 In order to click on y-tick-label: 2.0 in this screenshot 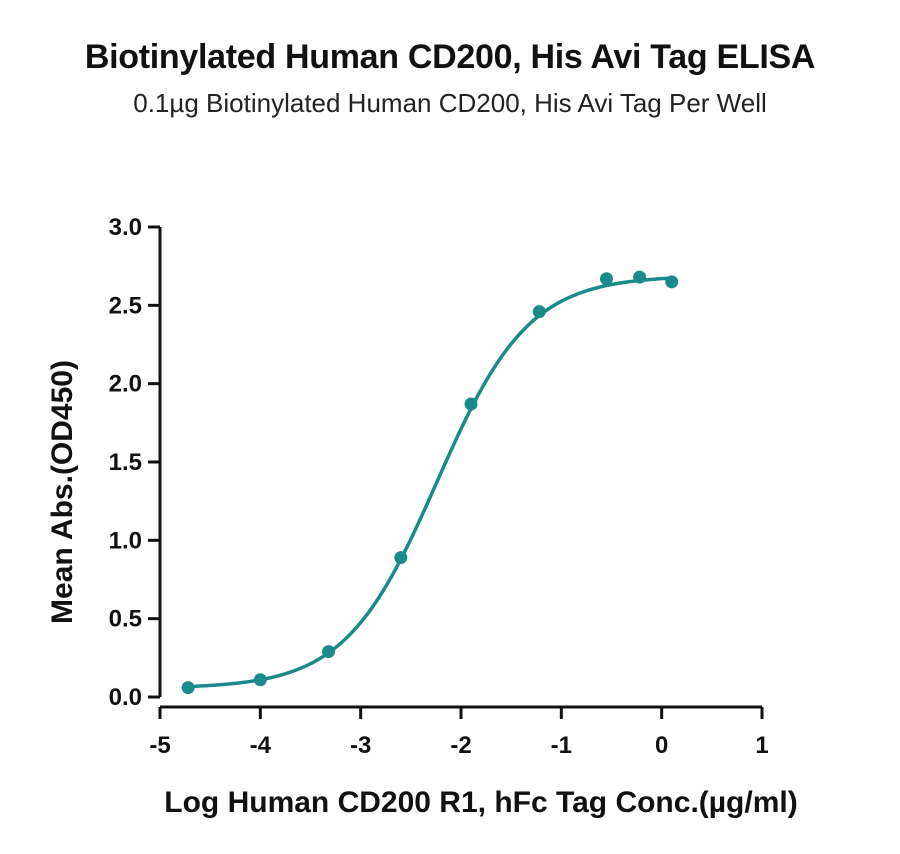, I will do `click(125, 384)`.